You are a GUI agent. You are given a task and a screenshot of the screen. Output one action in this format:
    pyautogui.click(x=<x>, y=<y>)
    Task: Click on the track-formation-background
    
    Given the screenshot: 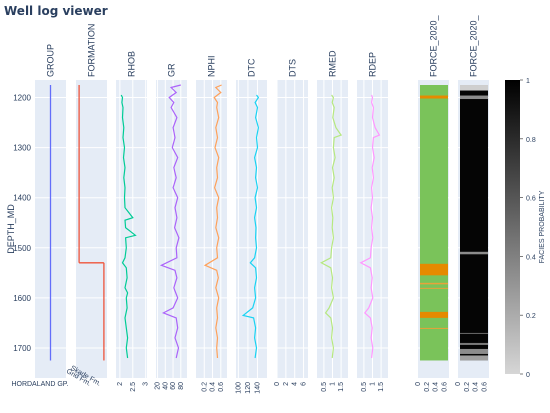 What is the action you would take?
    pyautogui.click(x=91, y=229)
    